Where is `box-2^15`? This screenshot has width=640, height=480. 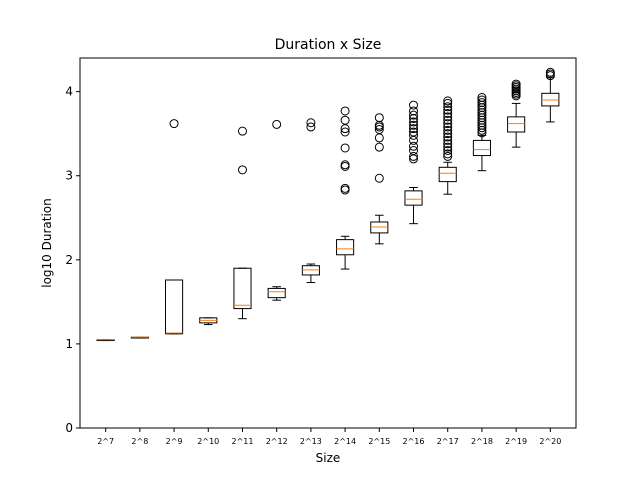
box-2^15 is located at coordinates (379, 179).